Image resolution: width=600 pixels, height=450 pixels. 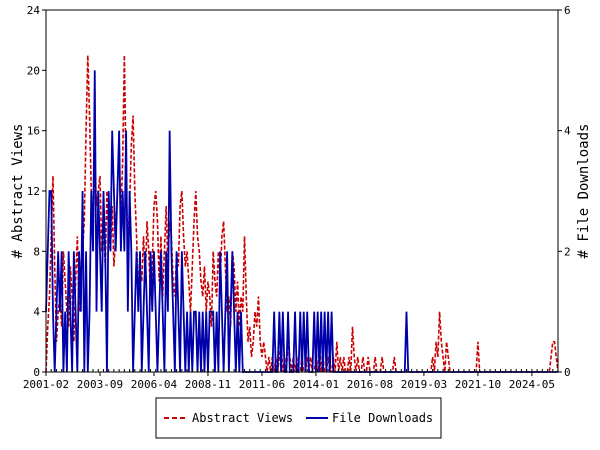 What do you see at coordinates (567, 10) in the screenshot?
I see `y-tick-label-right: 6` at bounding box center [567, 10].